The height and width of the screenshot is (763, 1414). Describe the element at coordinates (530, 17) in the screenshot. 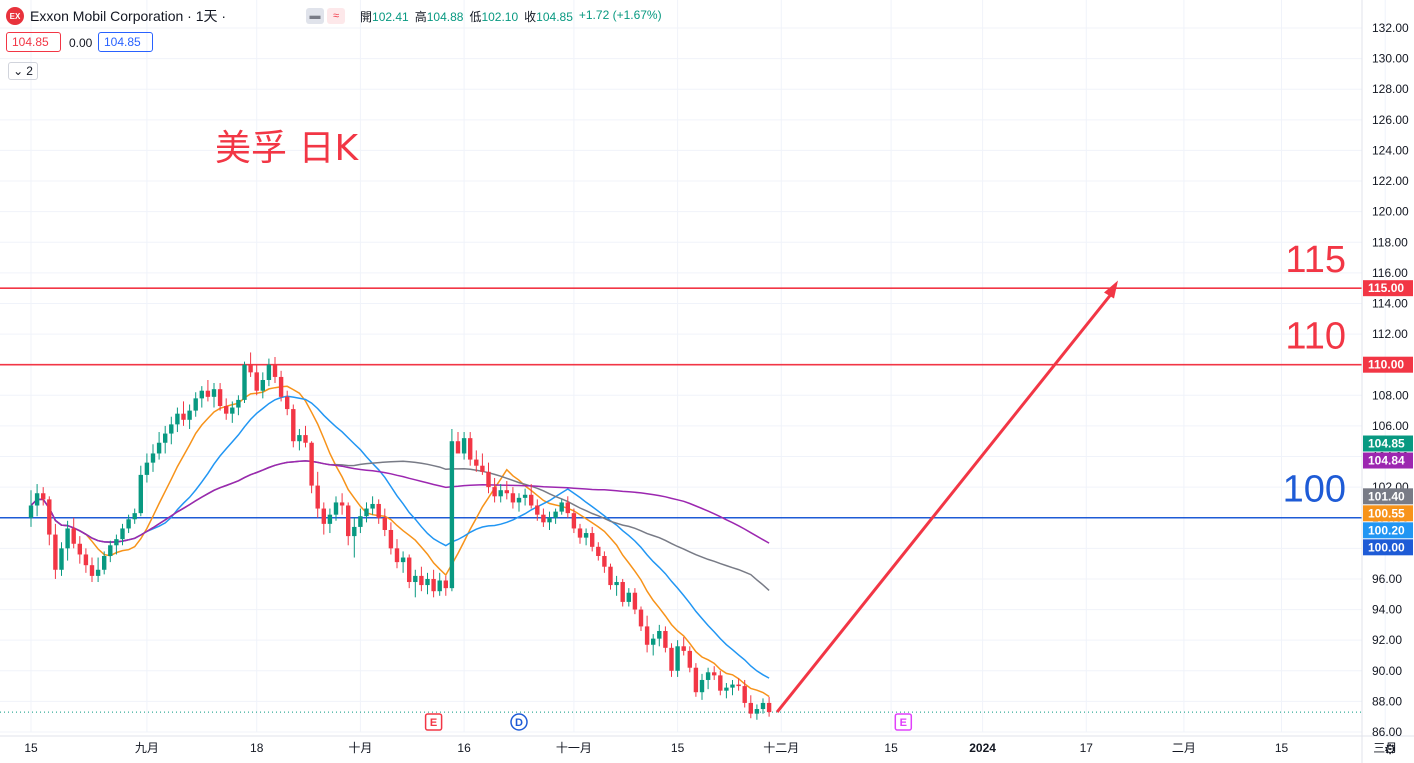

I see `close-label: 收` at that location.